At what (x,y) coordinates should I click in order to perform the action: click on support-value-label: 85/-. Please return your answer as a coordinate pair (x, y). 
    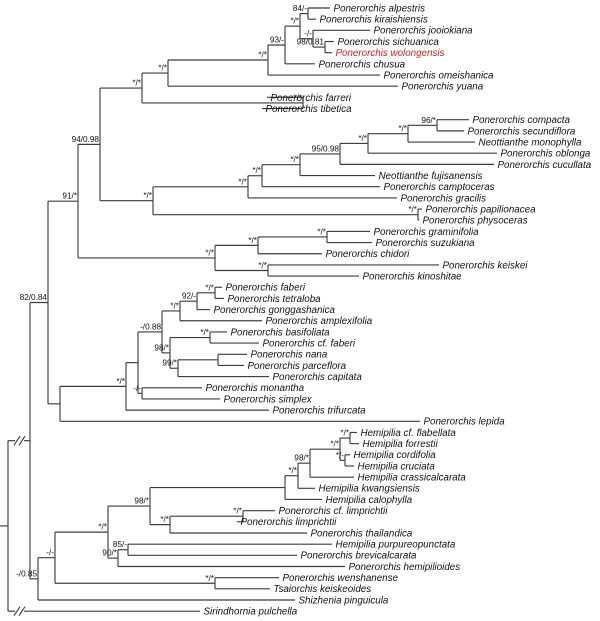
    Looking at the image, I should click on (120, 544).